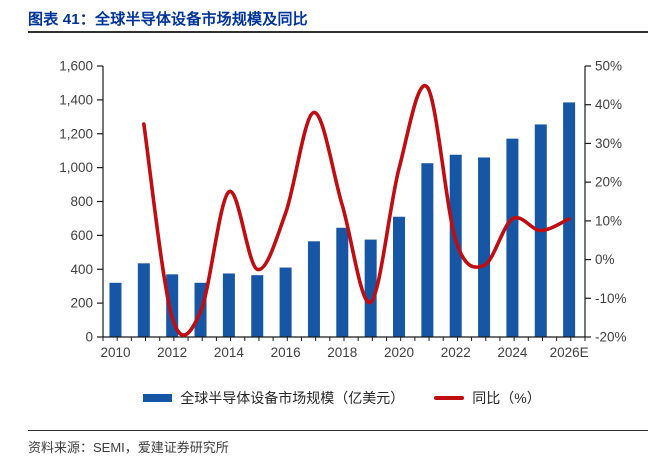  What do you see at coordinates (292, 398) in the screenshot?
I see `legend-bar-label: 全球半导体设备市场规模（亿美元）` at bounding box center [292, 398].